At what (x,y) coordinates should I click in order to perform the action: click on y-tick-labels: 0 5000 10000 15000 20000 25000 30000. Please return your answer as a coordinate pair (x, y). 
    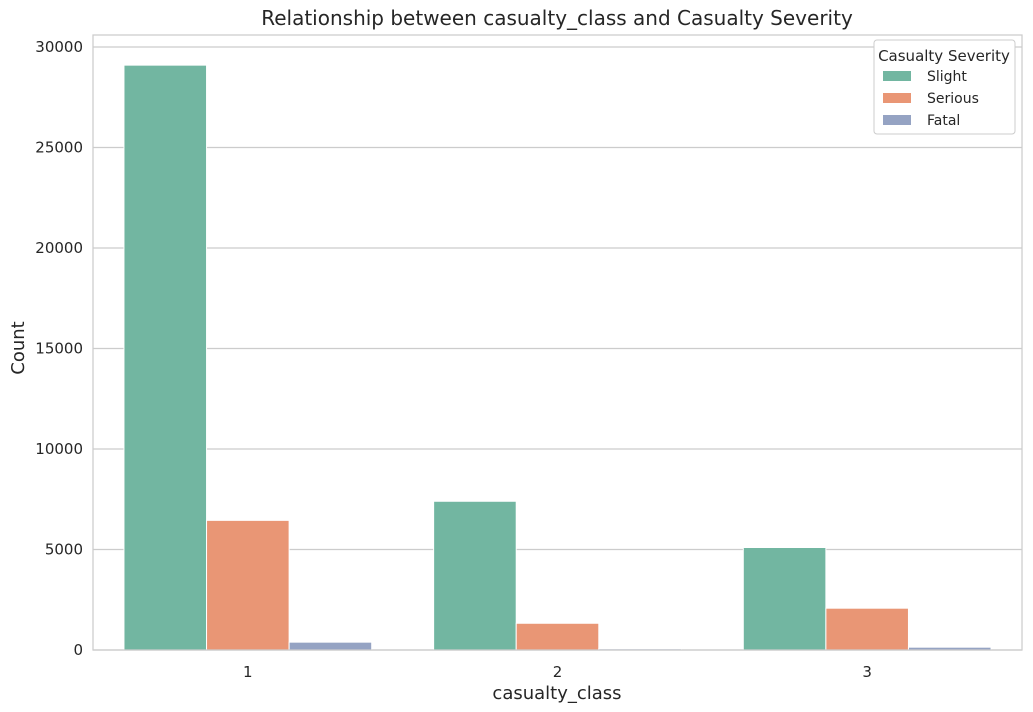
    Looking at the image, I should click on (59, 348).